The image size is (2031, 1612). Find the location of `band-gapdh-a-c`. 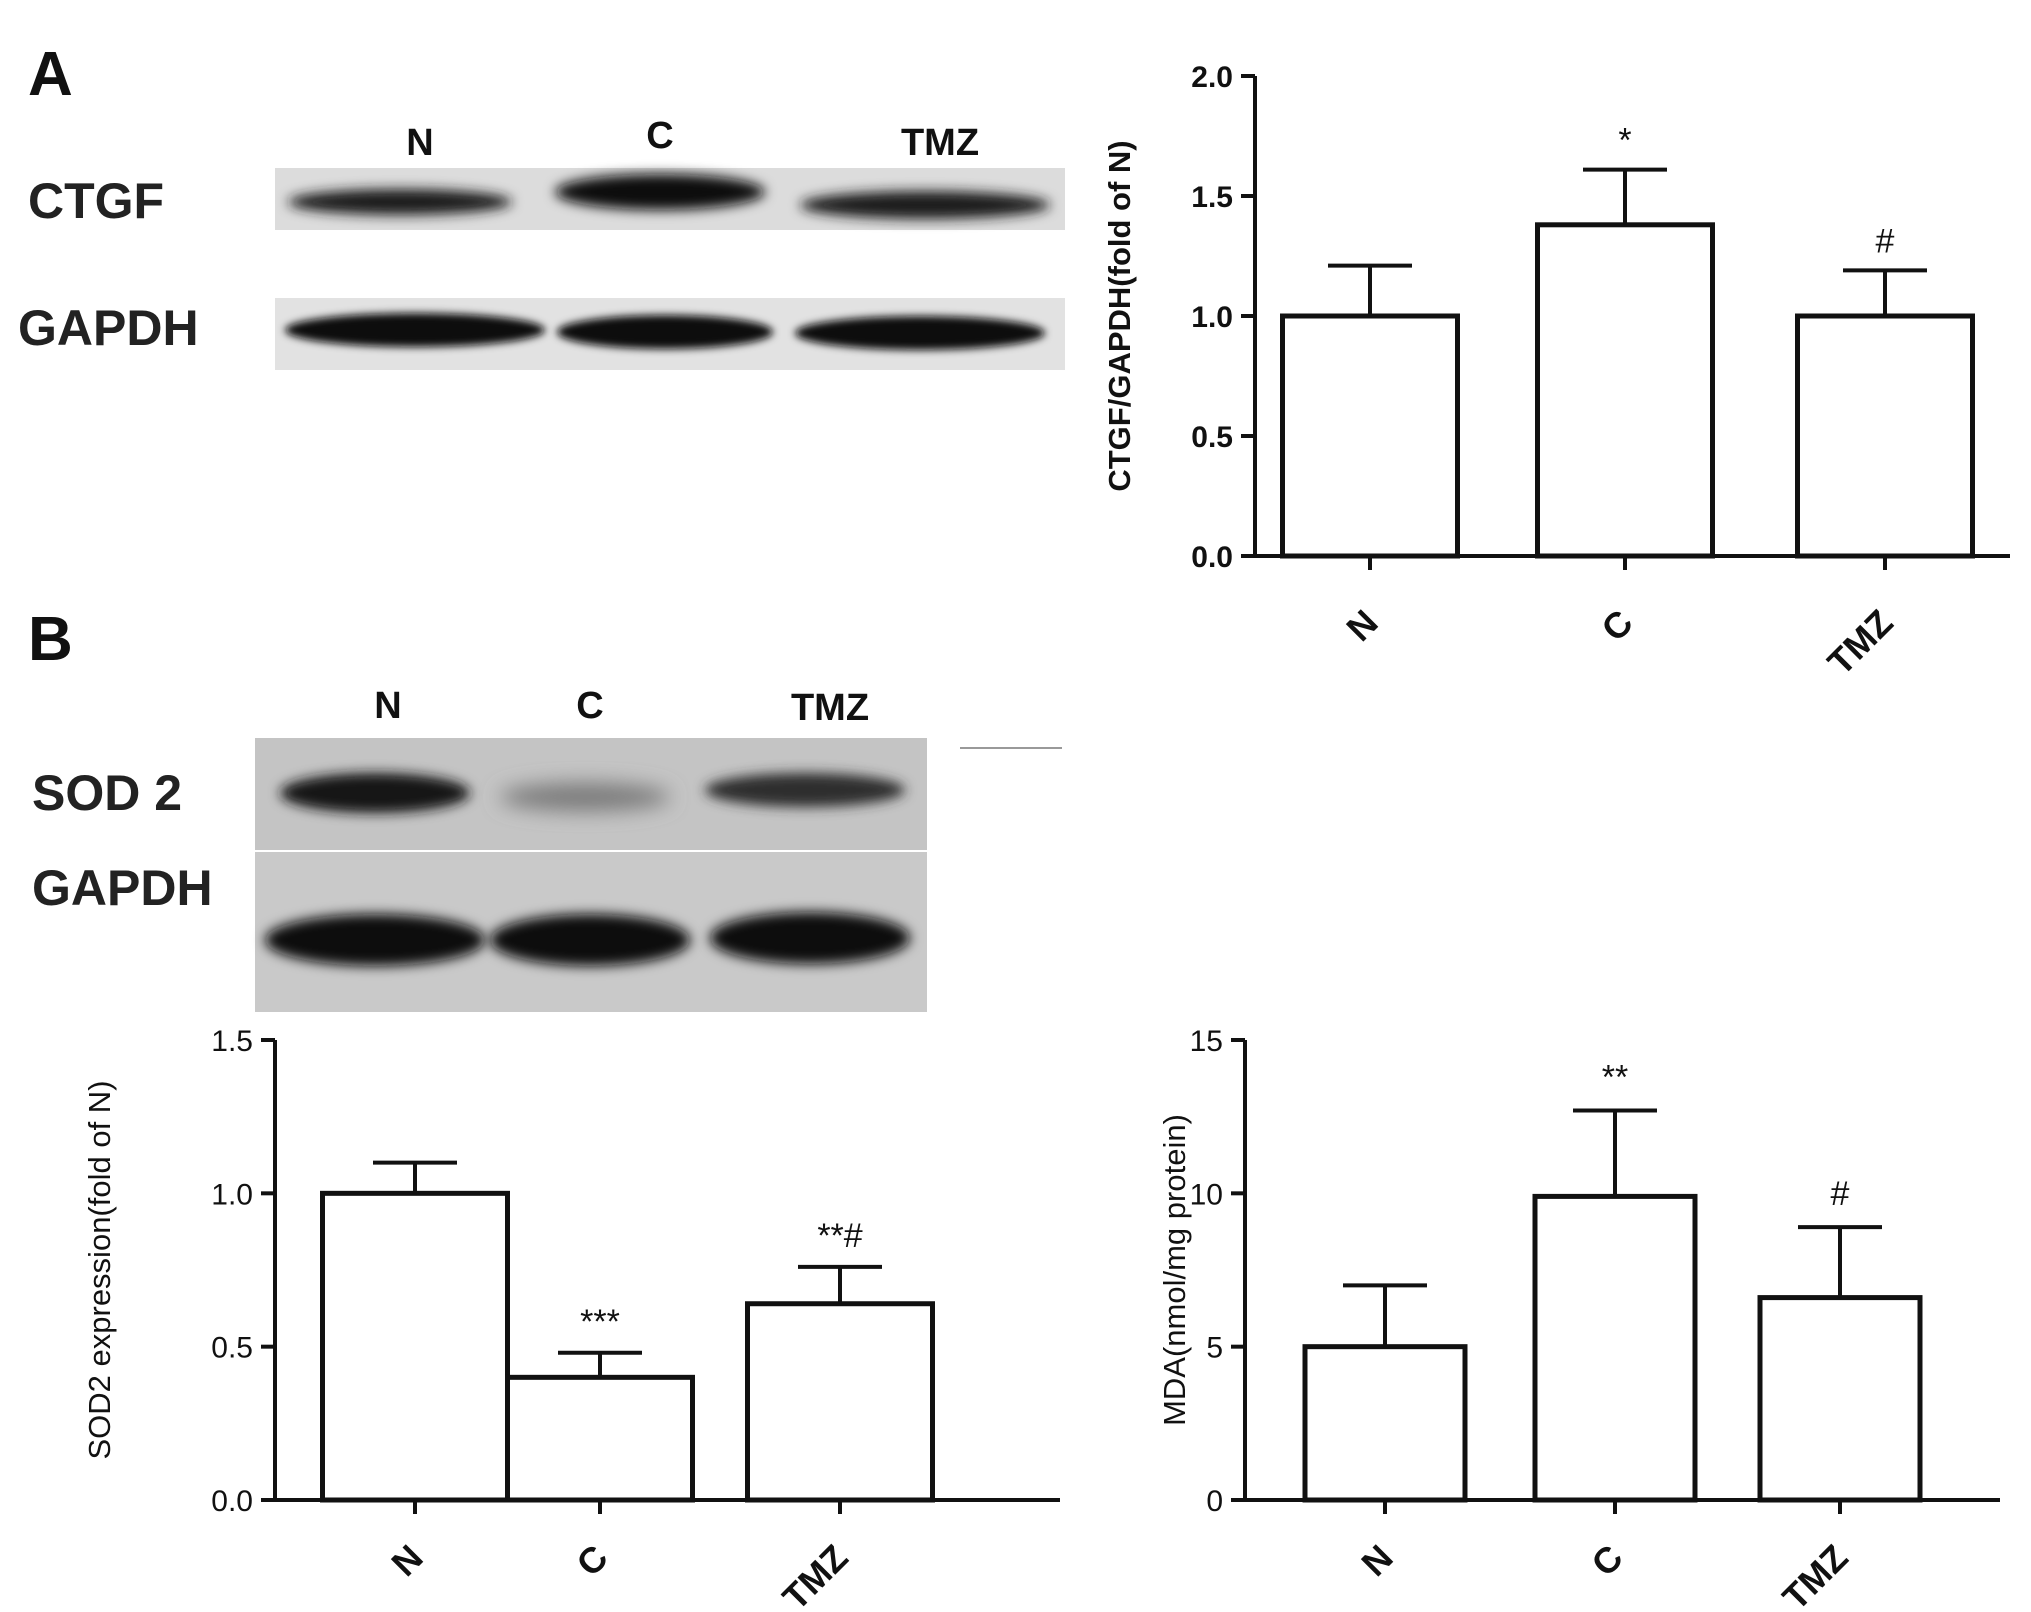

band-gapdh-a-c is located at coordinates (665, 332).